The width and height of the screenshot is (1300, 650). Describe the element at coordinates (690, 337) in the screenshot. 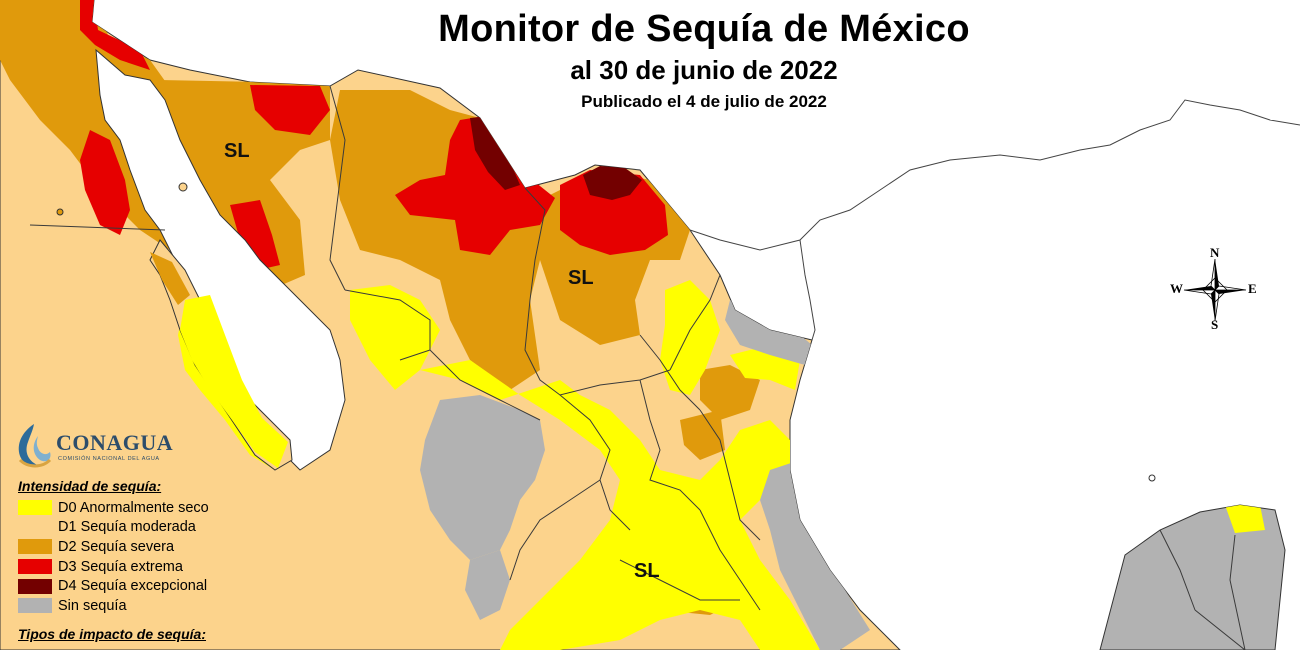

I see `d0-region-northeast` at that location.